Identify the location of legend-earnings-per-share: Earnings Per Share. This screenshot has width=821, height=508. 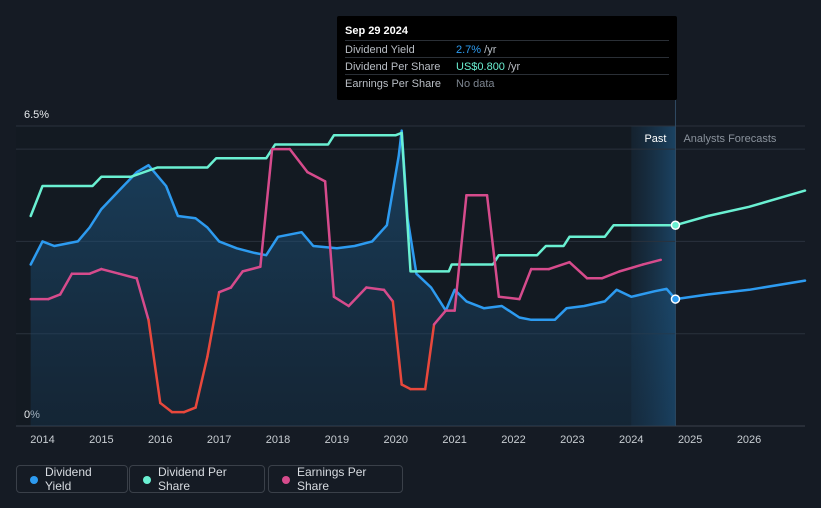
(335, 479).